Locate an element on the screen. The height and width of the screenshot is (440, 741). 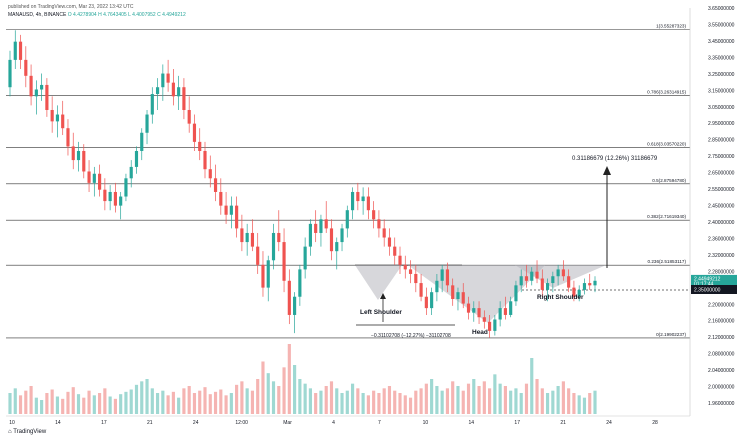
price-tick-label: 3.15000000 is located at coordinates (721, 91).